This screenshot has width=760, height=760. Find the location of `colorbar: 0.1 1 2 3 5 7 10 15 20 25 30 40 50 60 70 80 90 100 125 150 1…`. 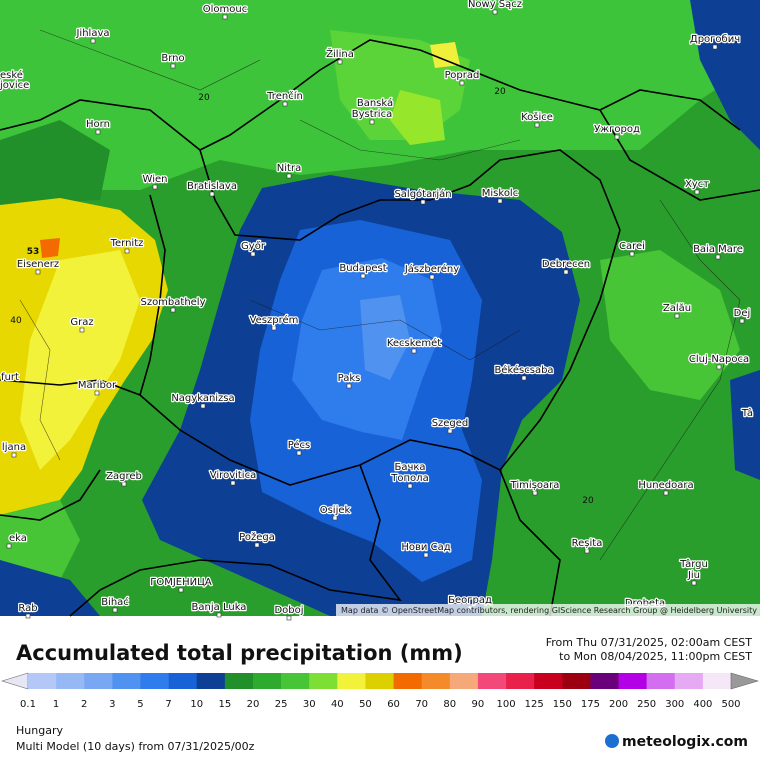

colorbar: 0.1 1 2 3 5 7 10 15 20 25 30 40 50 60 70 80 90 100 125 150 1… is located at coordinates (380, 691).